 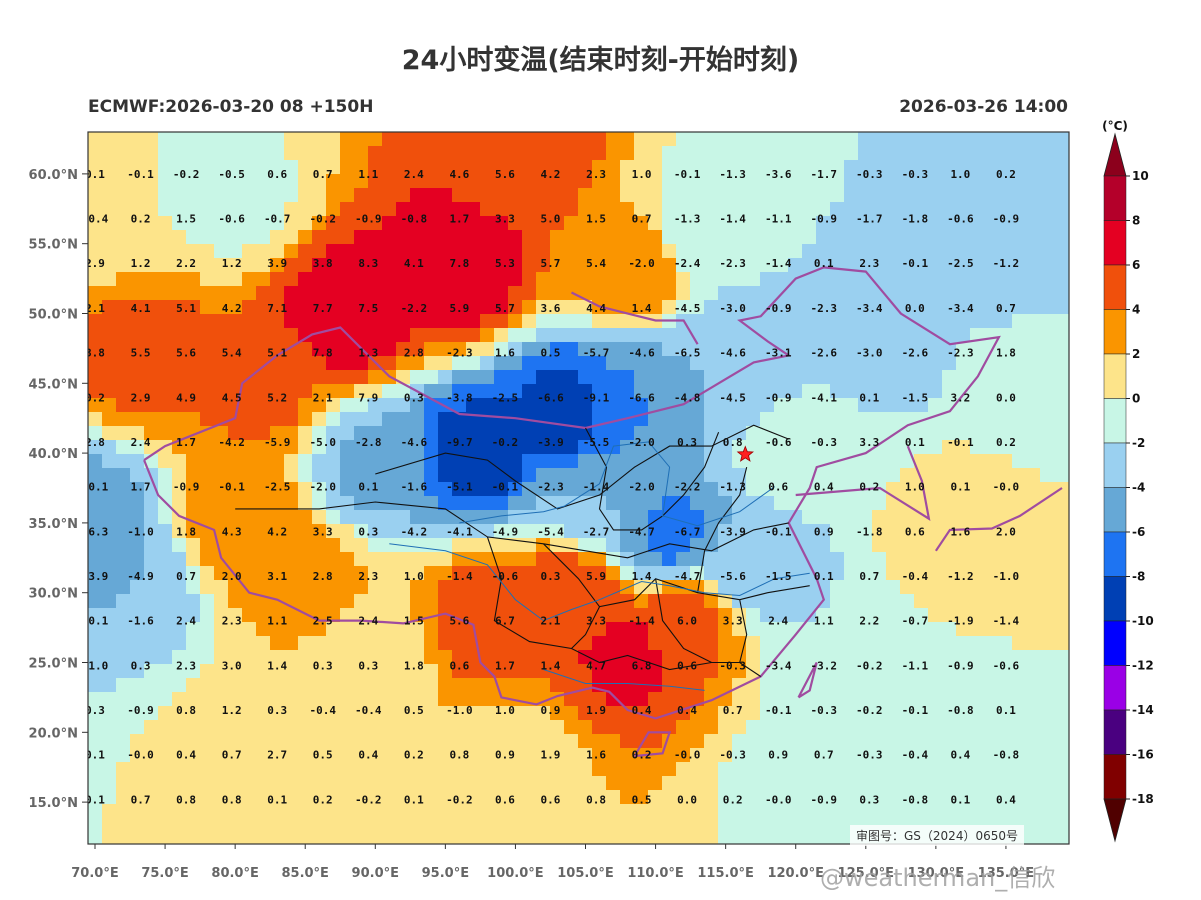 What do you see at coordinates (368, 710) in the screenshot?
I see `grid-value: -0.4` at bounding box center [368, 710].